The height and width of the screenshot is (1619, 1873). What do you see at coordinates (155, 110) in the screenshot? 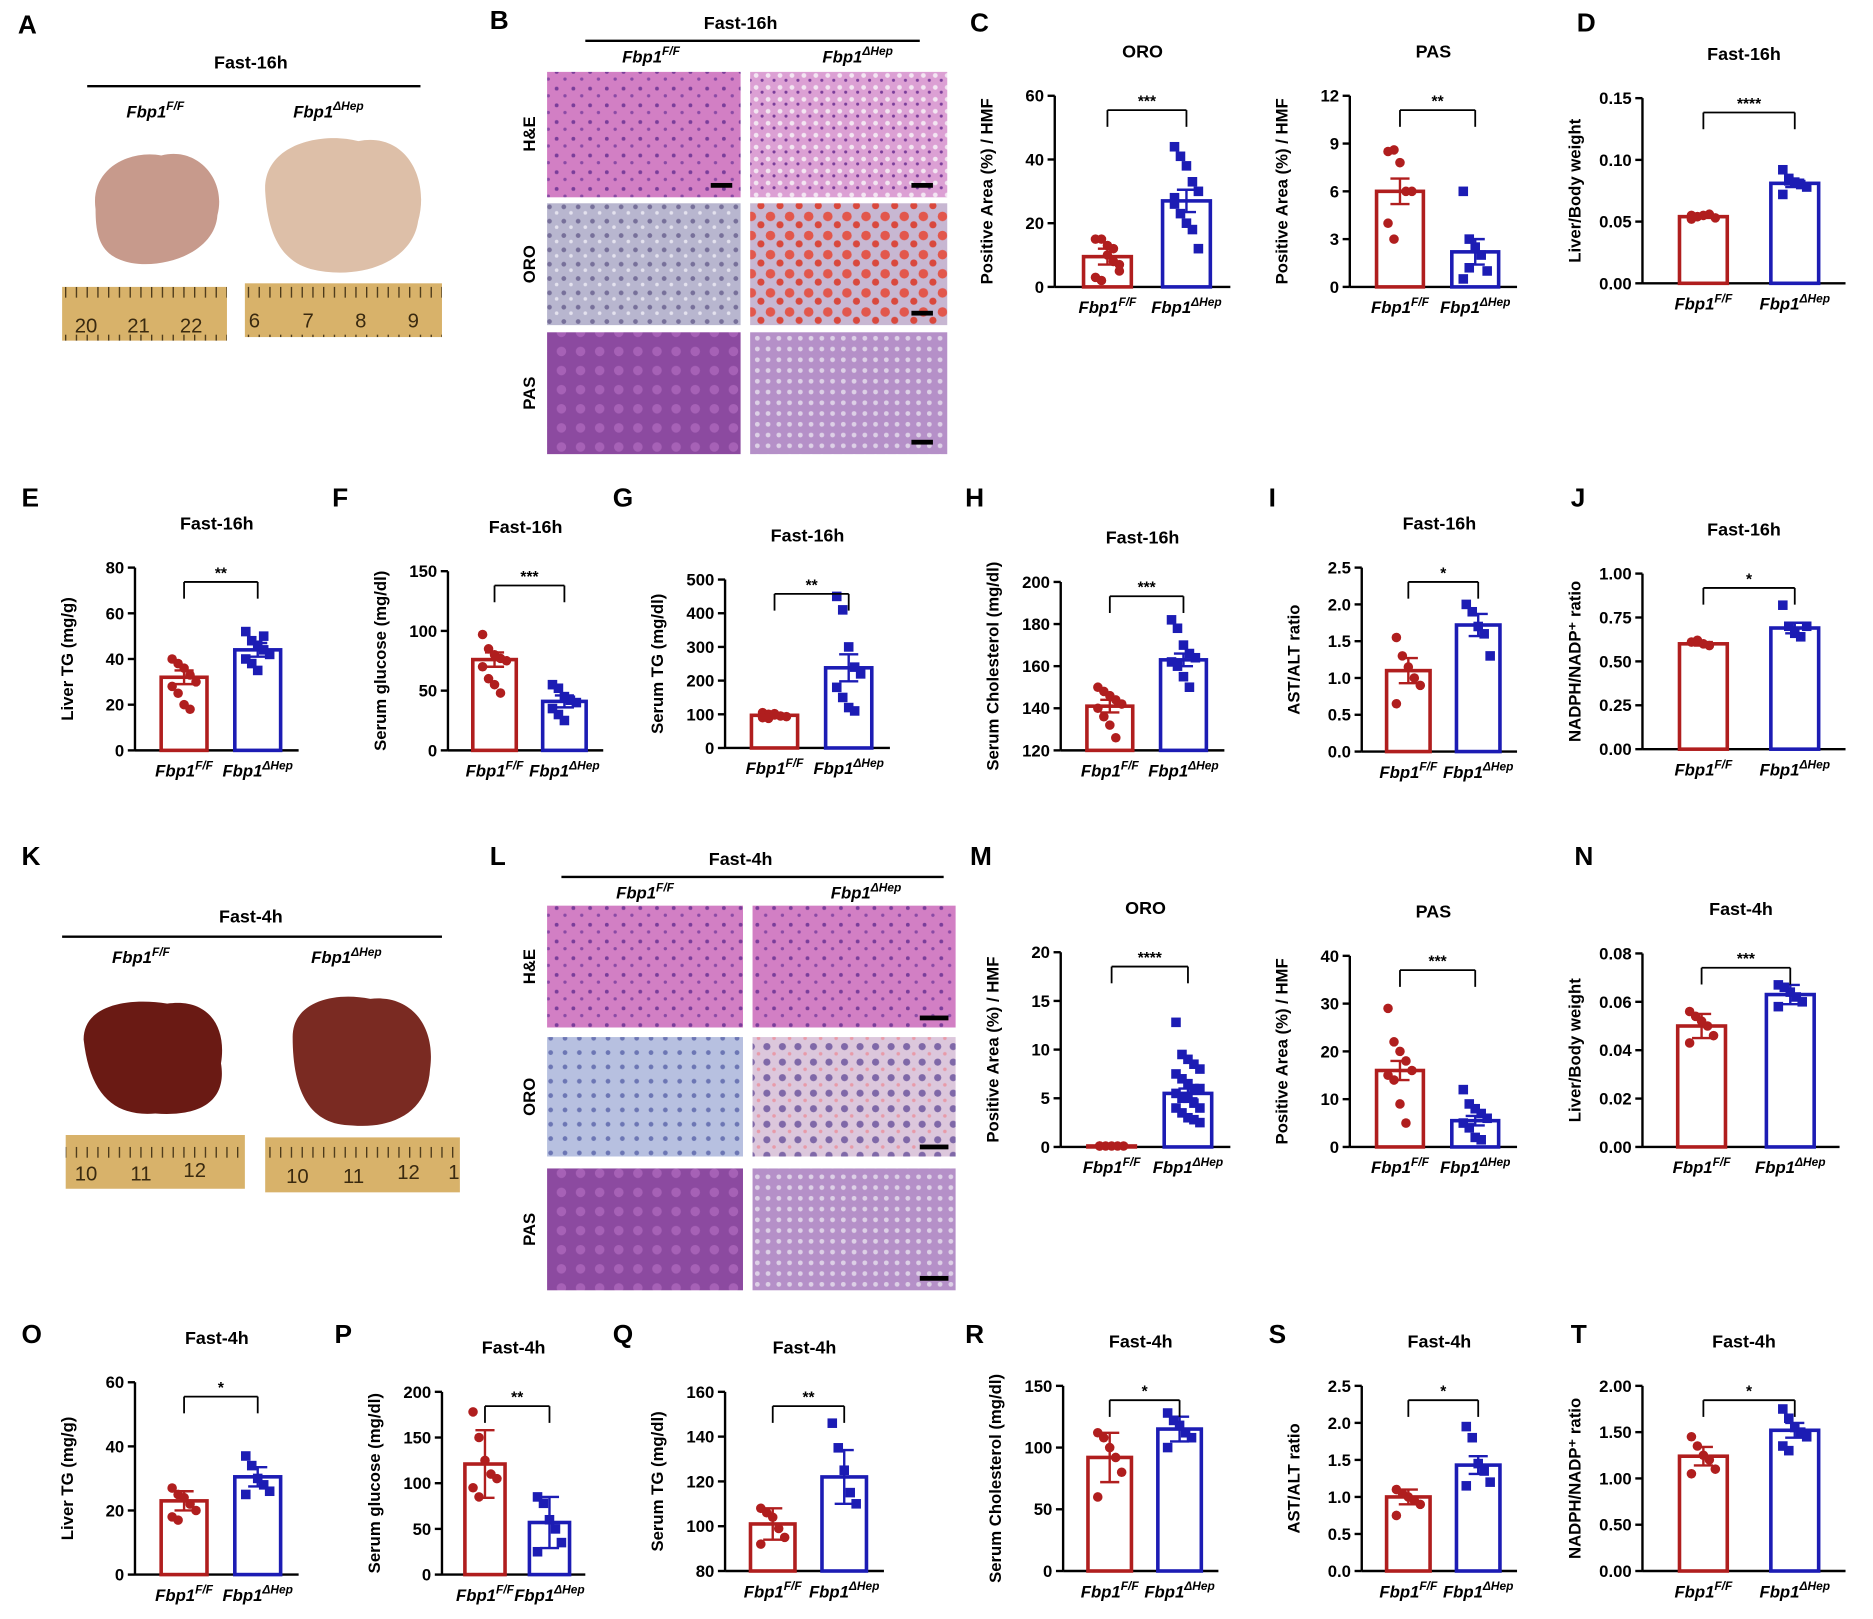
I see `genotype-label: Fbp1F/F` at bounding box center [155, 110].